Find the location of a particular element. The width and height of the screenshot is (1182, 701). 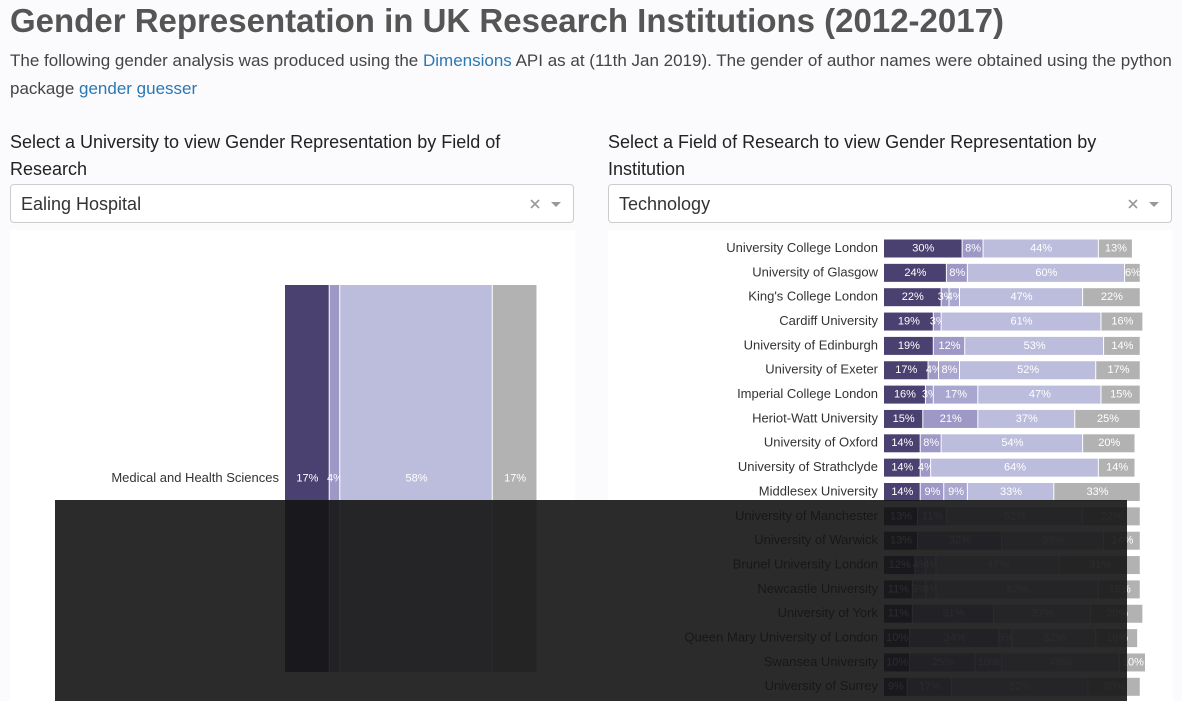

selected-value: Ealing Hospital is located at coordinates (81, 204).